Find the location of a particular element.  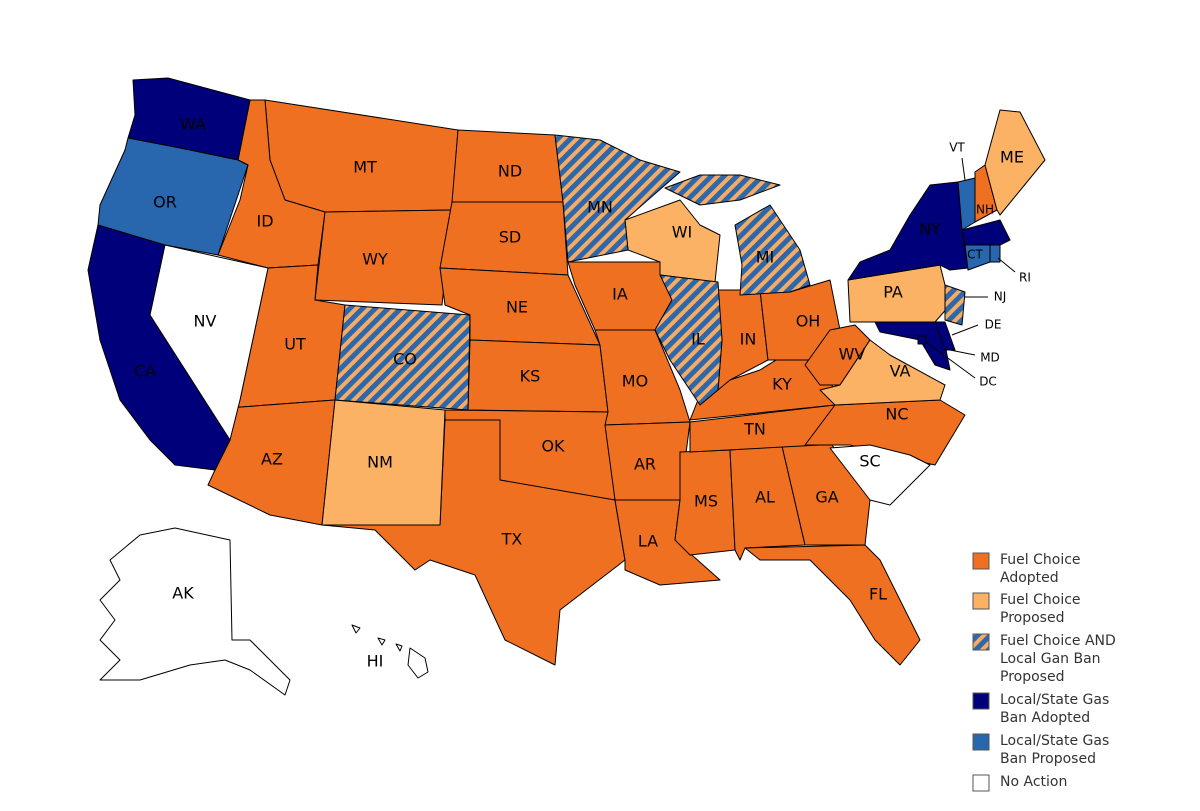

state-label: AK is located at coordinates (183, 593).